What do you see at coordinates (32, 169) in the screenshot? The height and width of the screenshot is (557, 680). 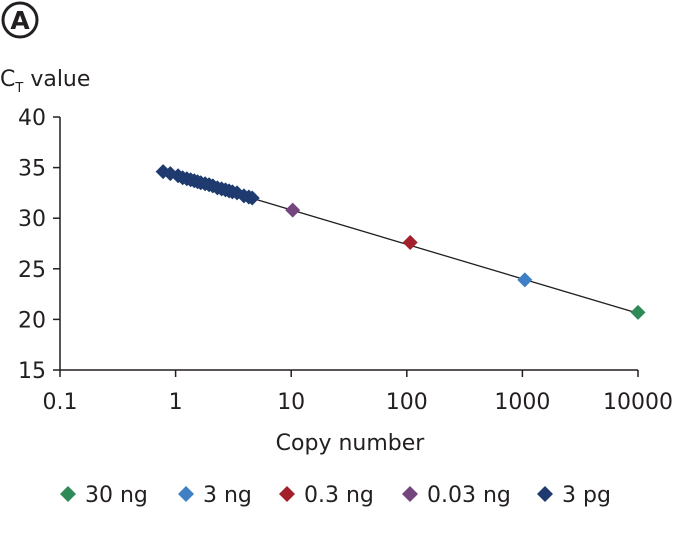 I see `y-tick-label: 35` at bounding box center [32, 169].